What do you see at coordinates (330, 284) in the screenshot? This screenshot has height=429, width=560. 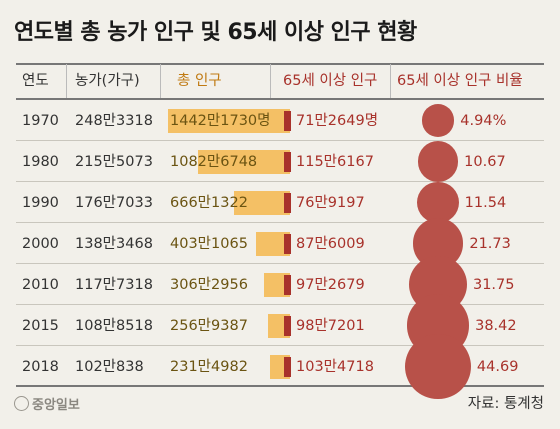 I see `old-cell: 97만2679` at bounding box center [330, 284].